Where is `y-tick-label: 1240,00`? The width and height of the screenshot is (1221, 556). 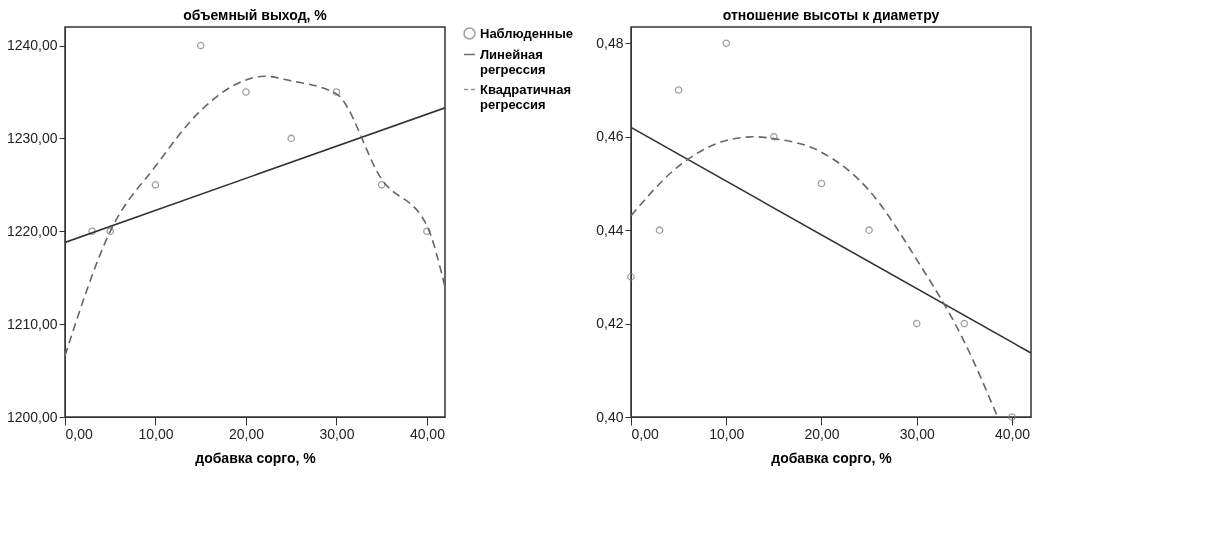
y-tick-label: 1240,00 is located at coordinates (32, 45).